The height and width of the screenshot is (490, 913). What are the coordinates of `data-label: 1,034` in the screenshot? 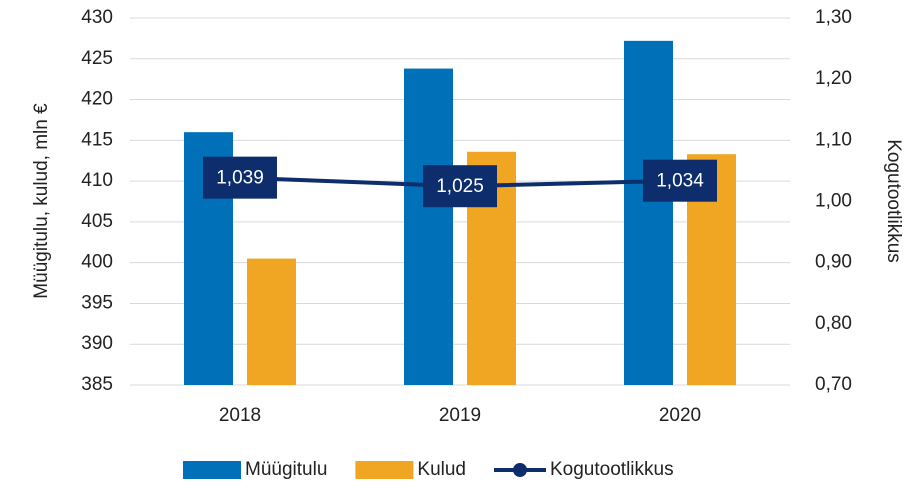 It's located at (680, 181).